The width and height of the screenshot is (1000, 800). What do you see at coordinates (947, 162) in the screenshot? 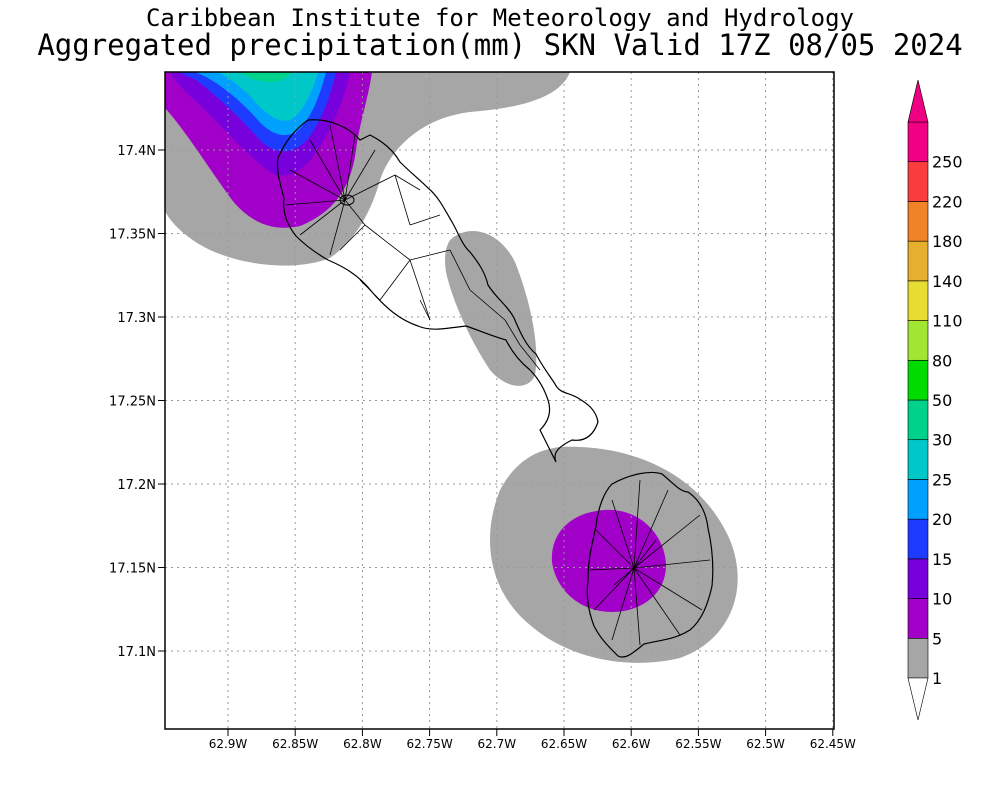
I see `colorbar-label: 250` at bounding box center [947, 162].